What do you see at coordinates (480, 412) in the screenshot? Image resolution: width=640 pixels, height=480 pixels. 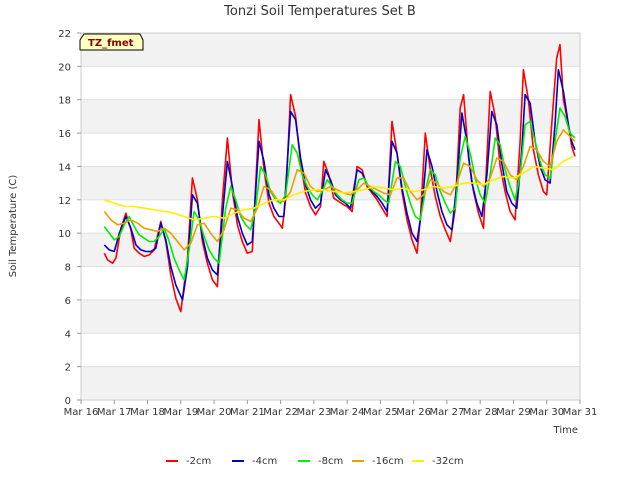 I see `x-tick-label: Mar 28` at bounding box center [480, 412].